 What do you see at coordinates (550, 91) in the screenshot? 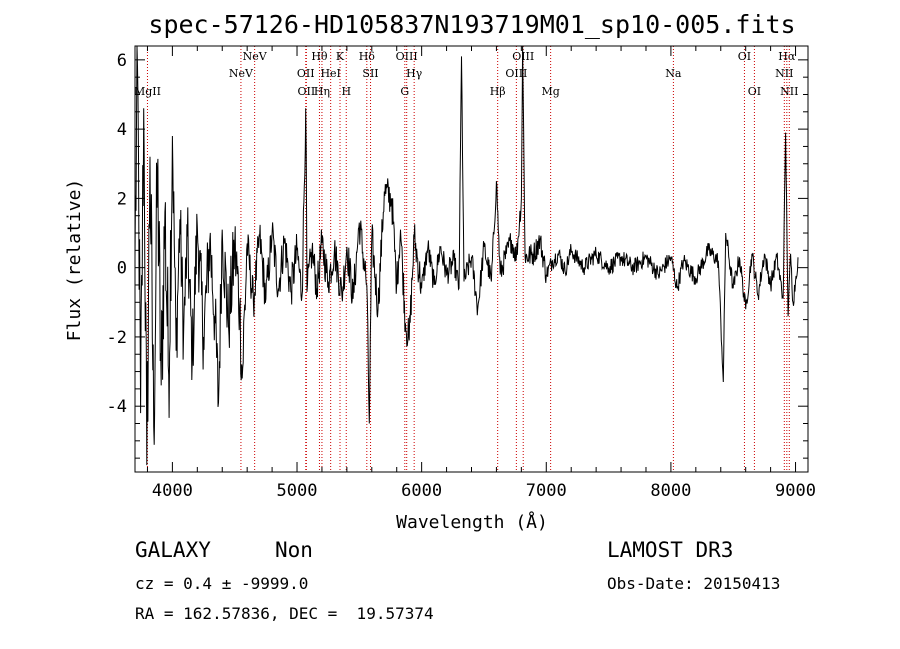
I see `emission-line-label: Mg` at bounding box center [550, 91].